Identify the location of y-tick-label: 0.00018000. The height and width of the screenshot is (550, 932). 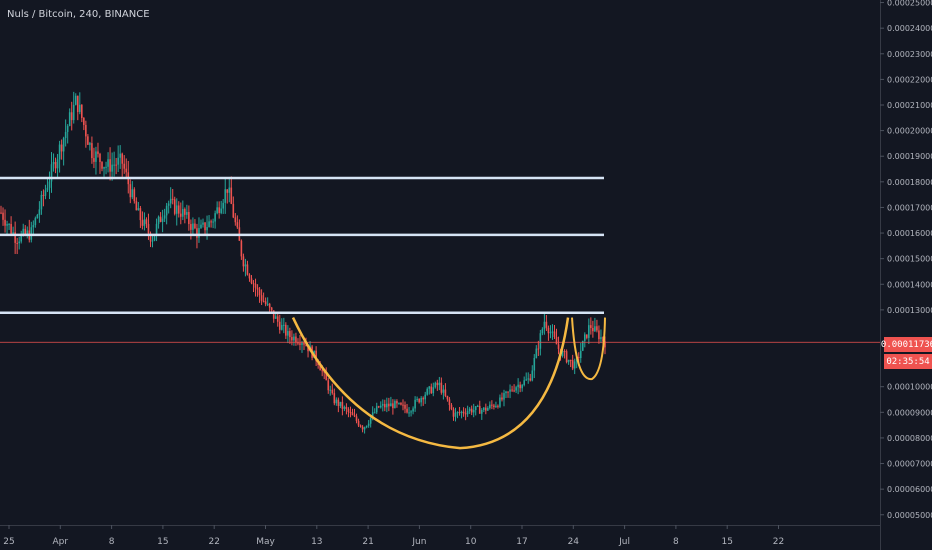
(909, 182).